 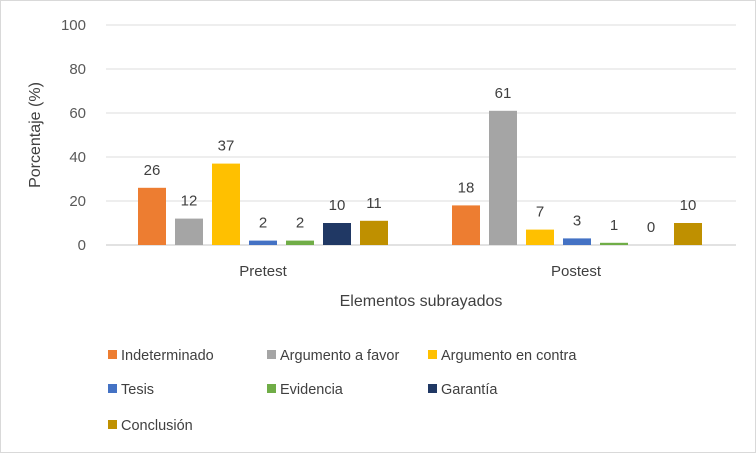 I want to click on legend-label: Evidencia, so click(x=312, y=390).